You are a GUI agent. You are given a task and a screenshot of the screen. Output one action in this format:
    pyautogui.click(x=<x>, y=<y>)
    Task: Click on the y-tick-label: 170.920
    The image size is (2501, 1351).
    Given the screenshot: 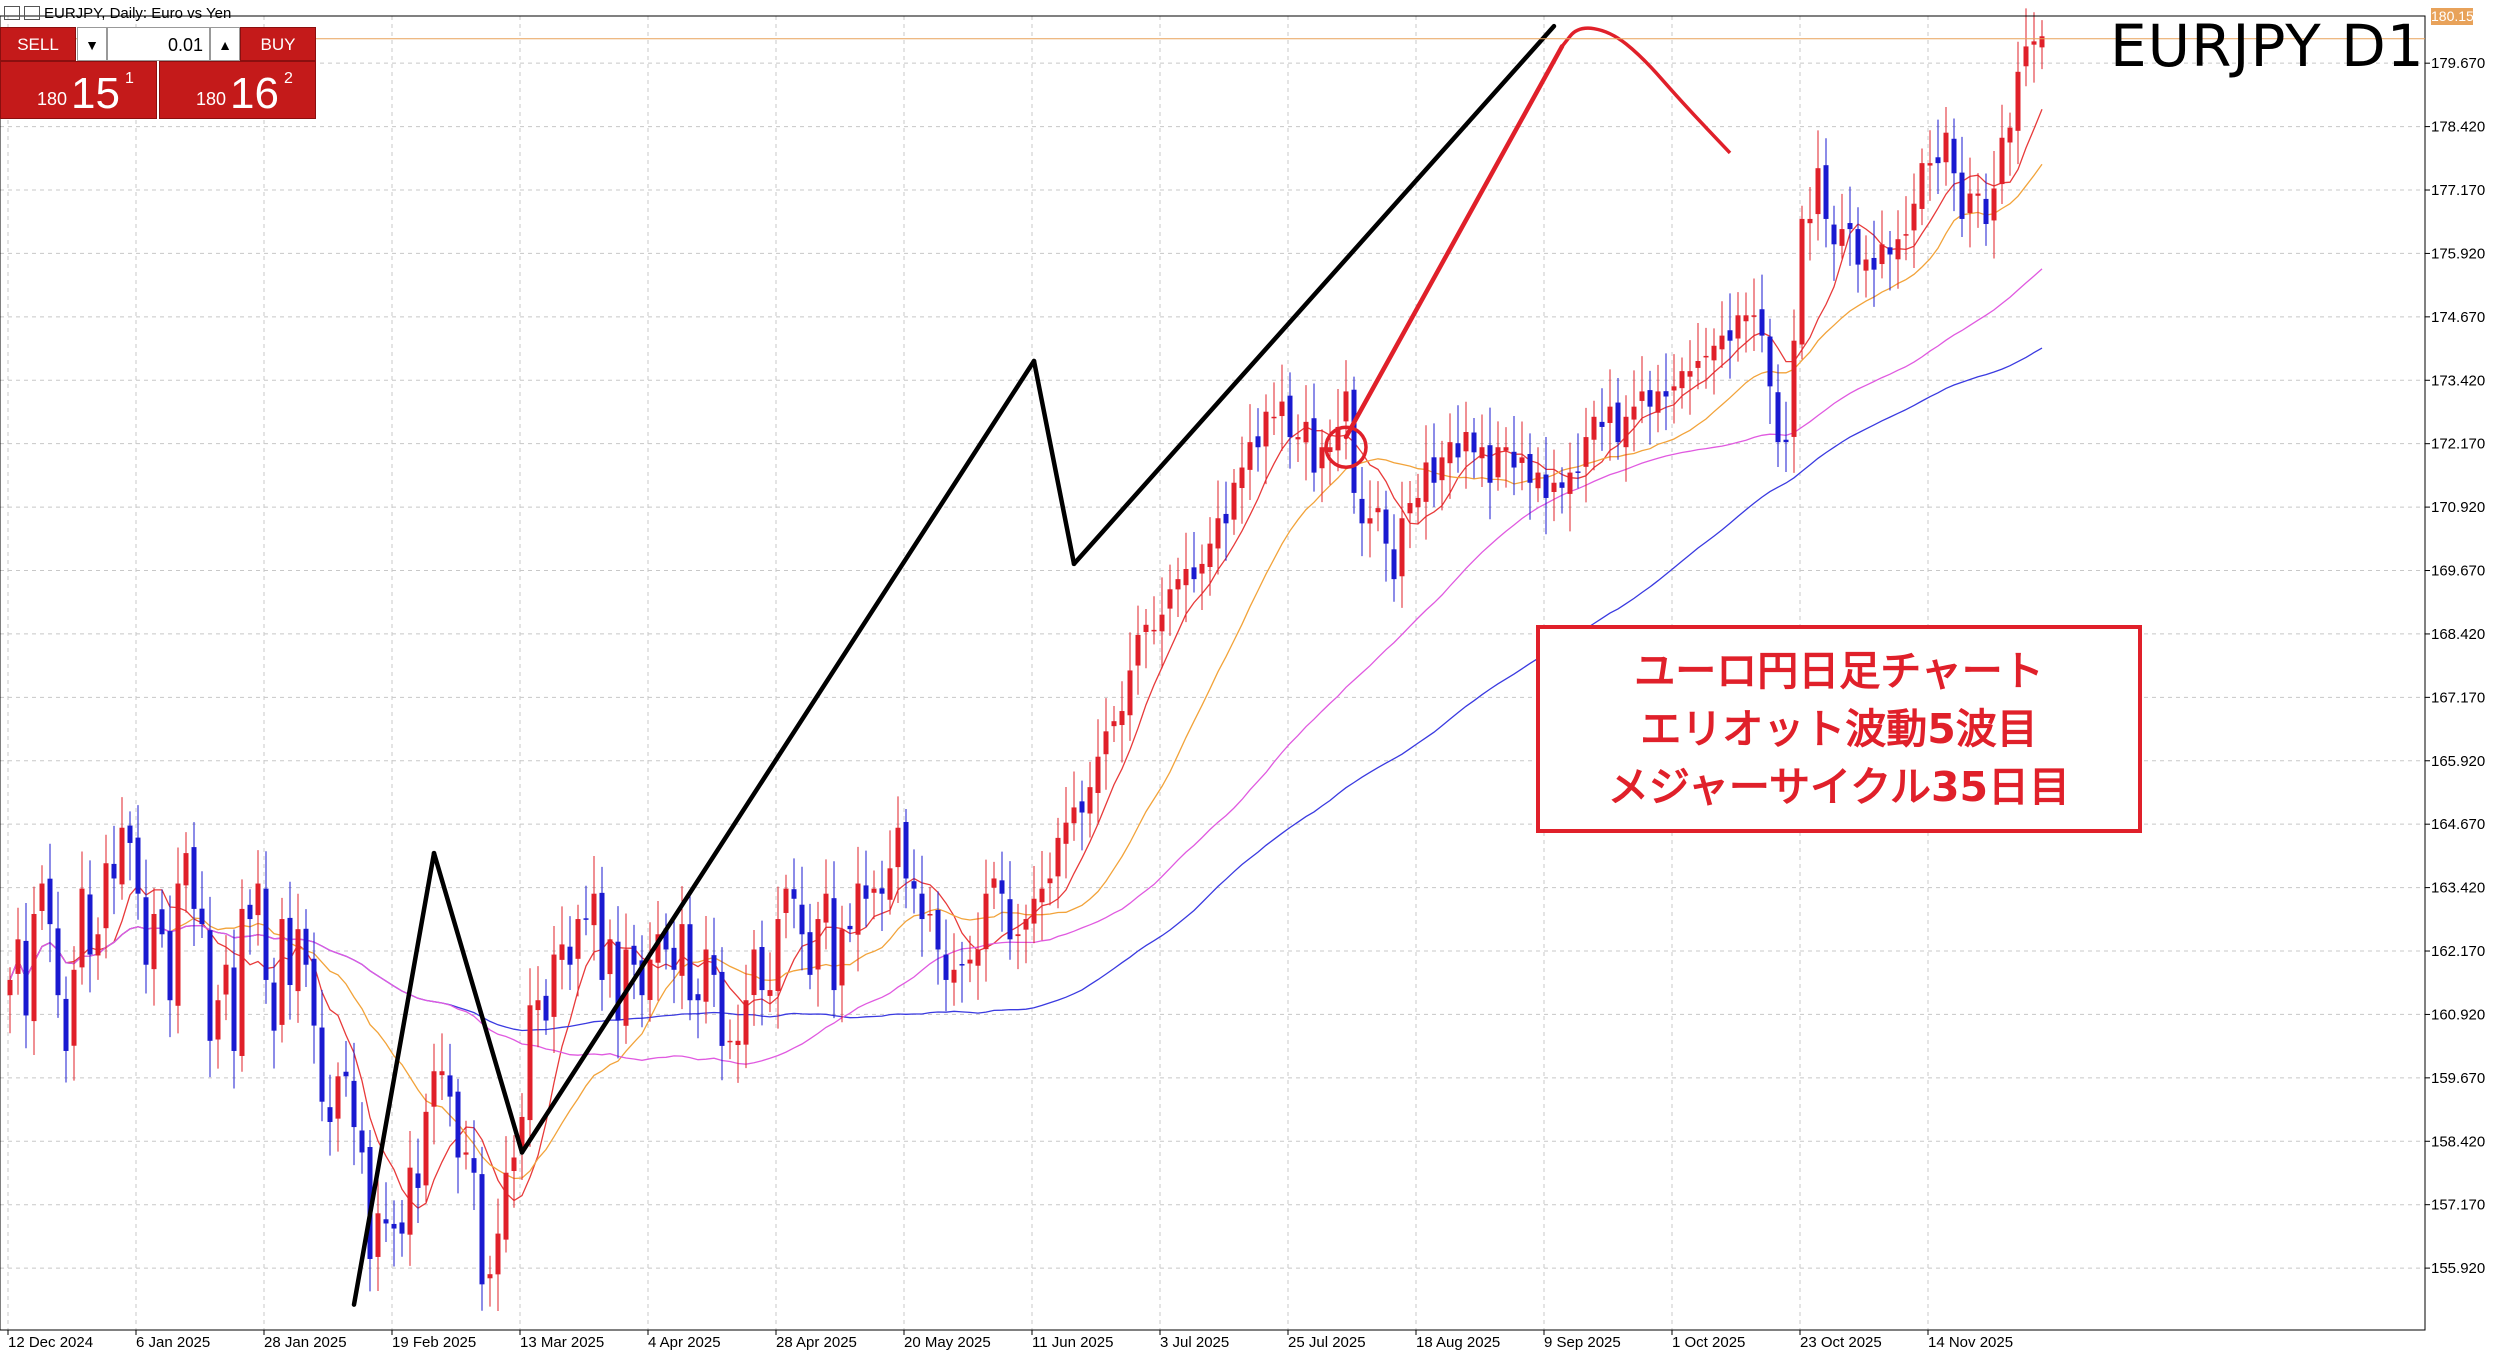 What is the action you would take?
    pyautogui.click(x=2458, y=507)
    